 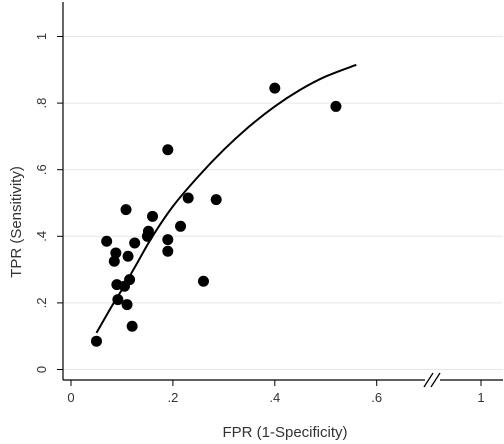 What do you see at coordinates (41, 369) in the screenshot?
I see `y-tick-label-0: 0` at bounding box center [41, 369].